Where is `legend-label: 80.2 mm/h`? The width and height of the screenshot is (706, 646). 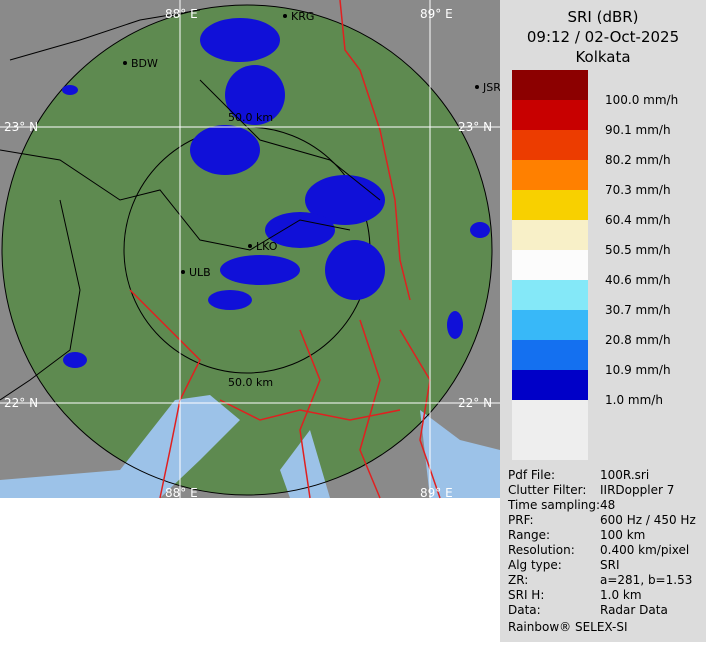
legend-label: 80.2 mm/h is located at coordinates (638, 160).